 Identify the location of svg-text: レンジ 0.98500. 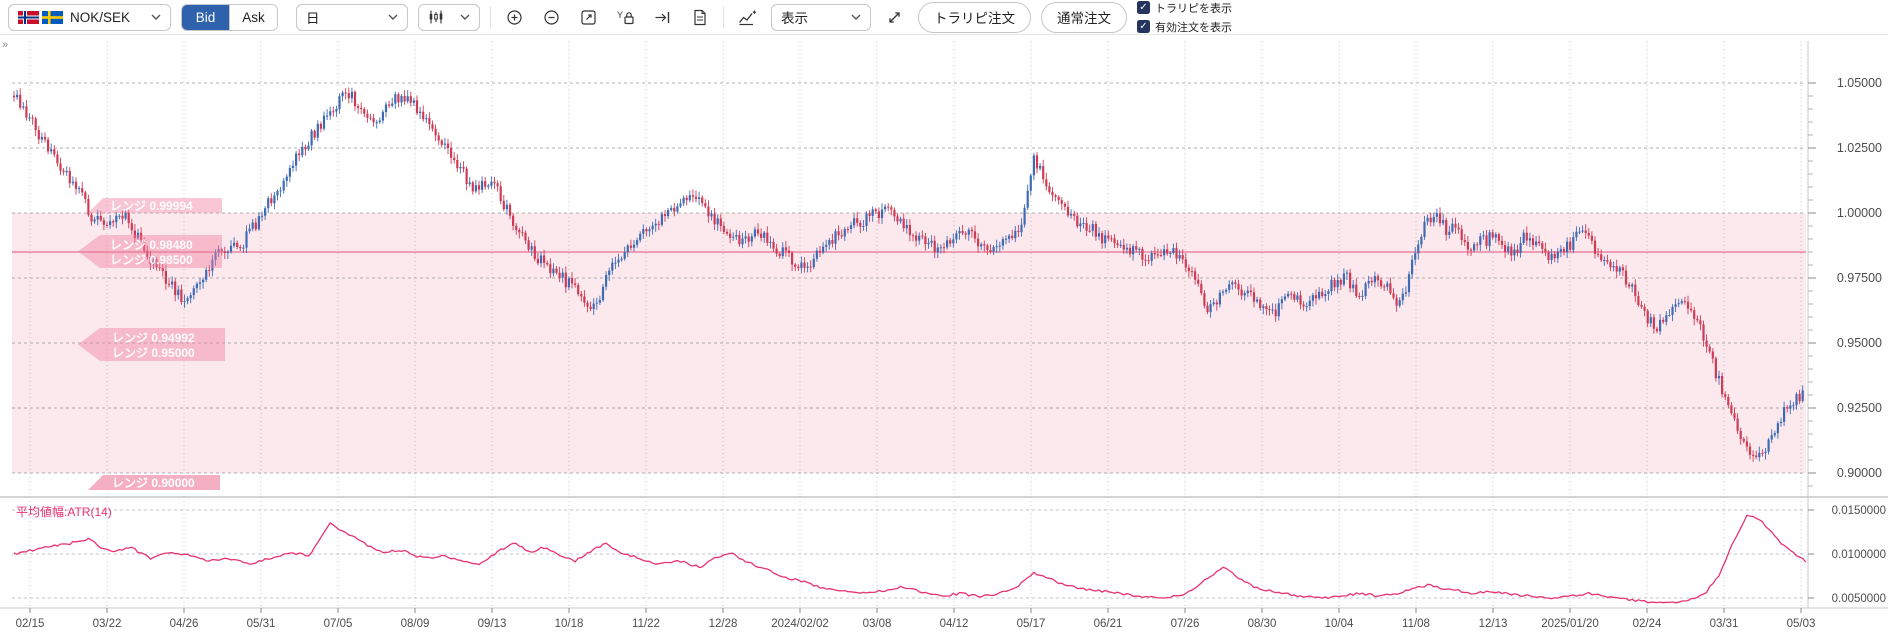
(151, 260).